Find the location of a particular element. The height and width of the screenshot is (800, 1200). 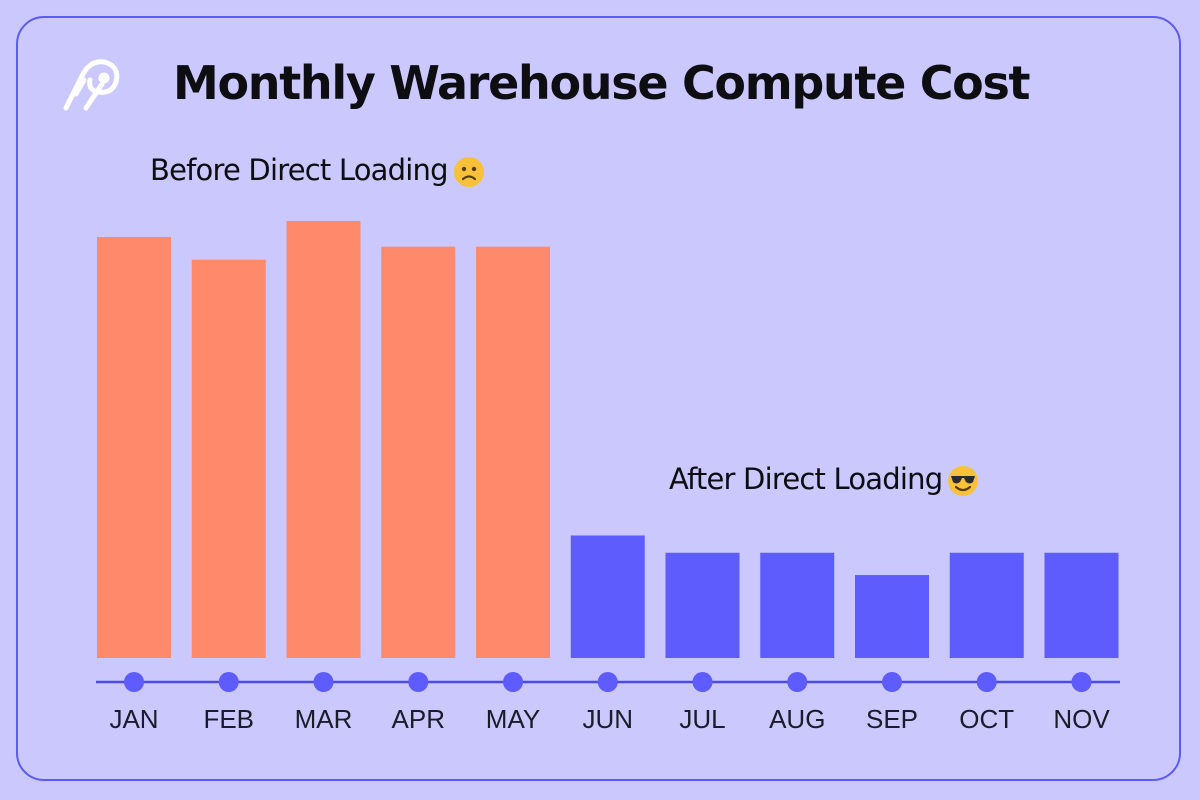

axis-marker-mar is located at coordinates (323, 682).